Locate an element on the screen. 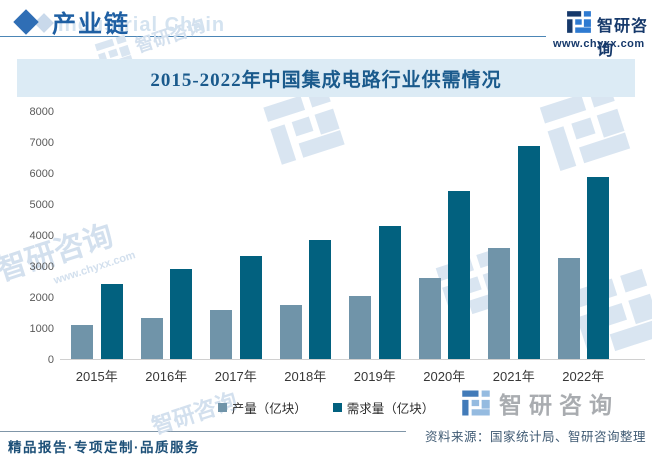  footer-left-text: 精品报告·专项定制·品质服务 is located at coordinates (104, 447).